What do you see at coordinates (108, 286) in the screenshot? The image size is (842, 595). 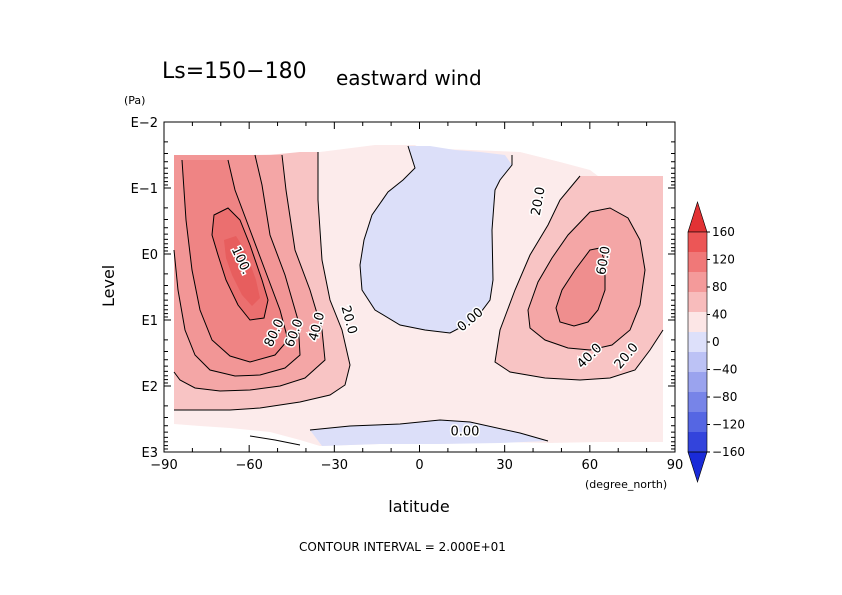 I see `y-axis-label: Level` at bounding box center [108, 286].